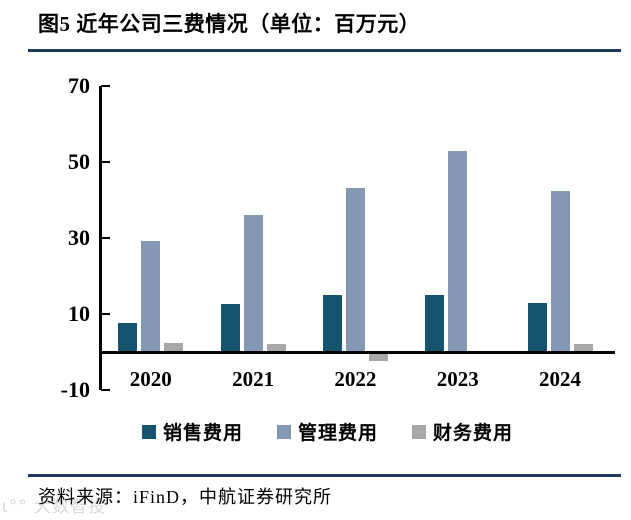 The image size is (631, 520). I want to click on y-tick-label-10: 10, so click(79, 313).